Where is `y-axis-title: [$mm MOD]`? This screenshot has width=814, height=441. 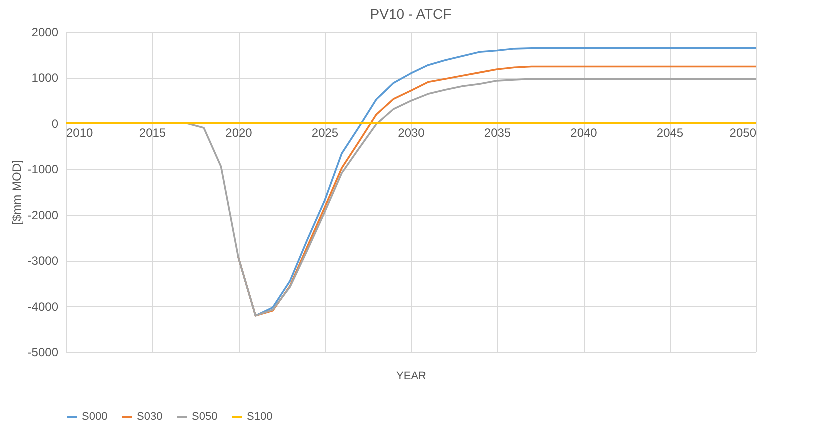
y-axis-title: [$mm MOD] is located at coordinates (17, 192).